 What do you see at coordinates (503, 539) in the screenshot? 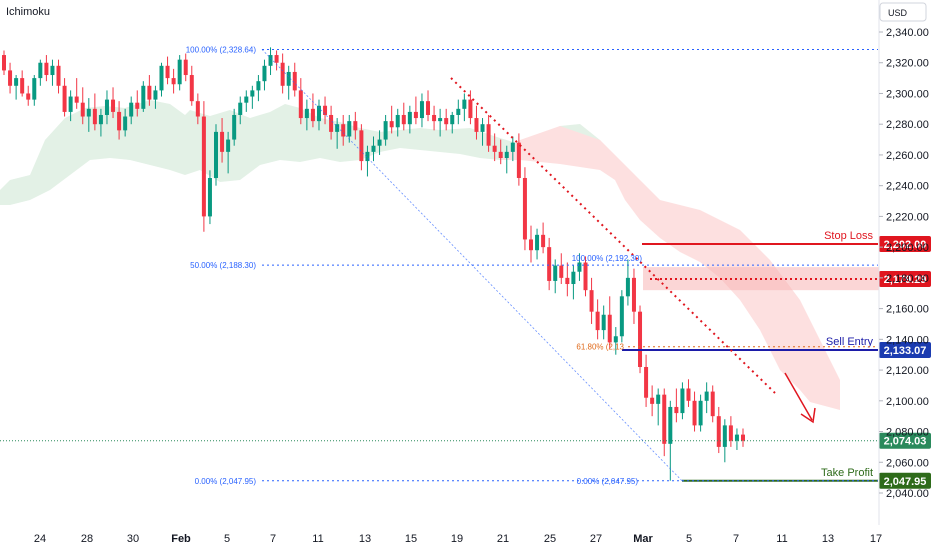
I see `x-tick-label: 21` at bounding box center [503, 539].